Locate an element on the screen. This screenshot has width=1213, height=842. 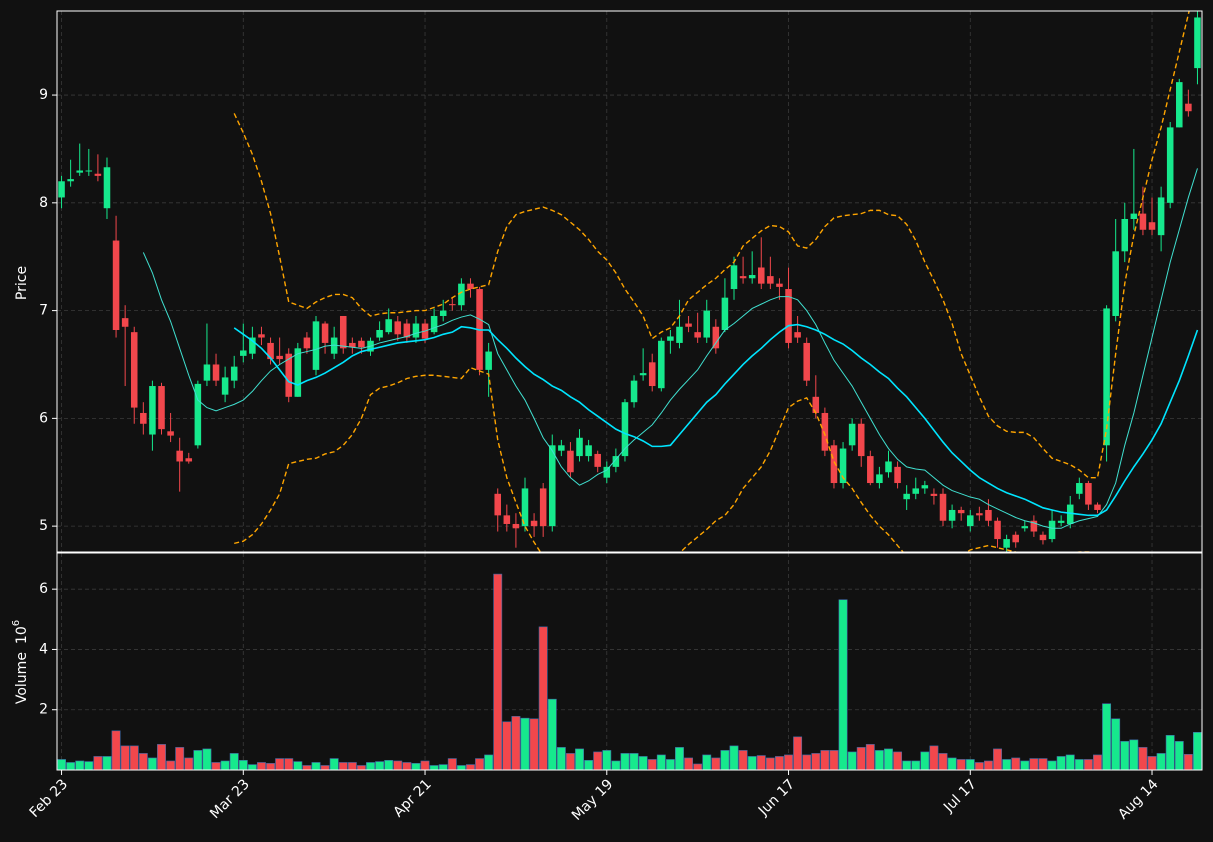
y-tick-label: 2 is located at coordinates (43, 710).